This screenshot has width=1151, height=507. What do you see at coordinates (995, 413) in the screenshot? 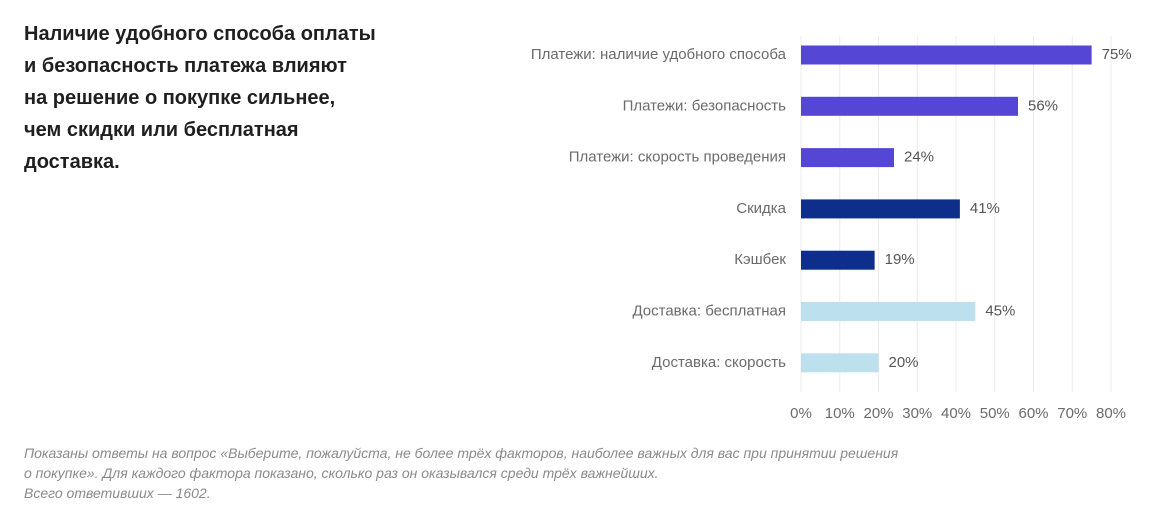
I see `x-tick-label: 50%` at bounding box center [995, 413].